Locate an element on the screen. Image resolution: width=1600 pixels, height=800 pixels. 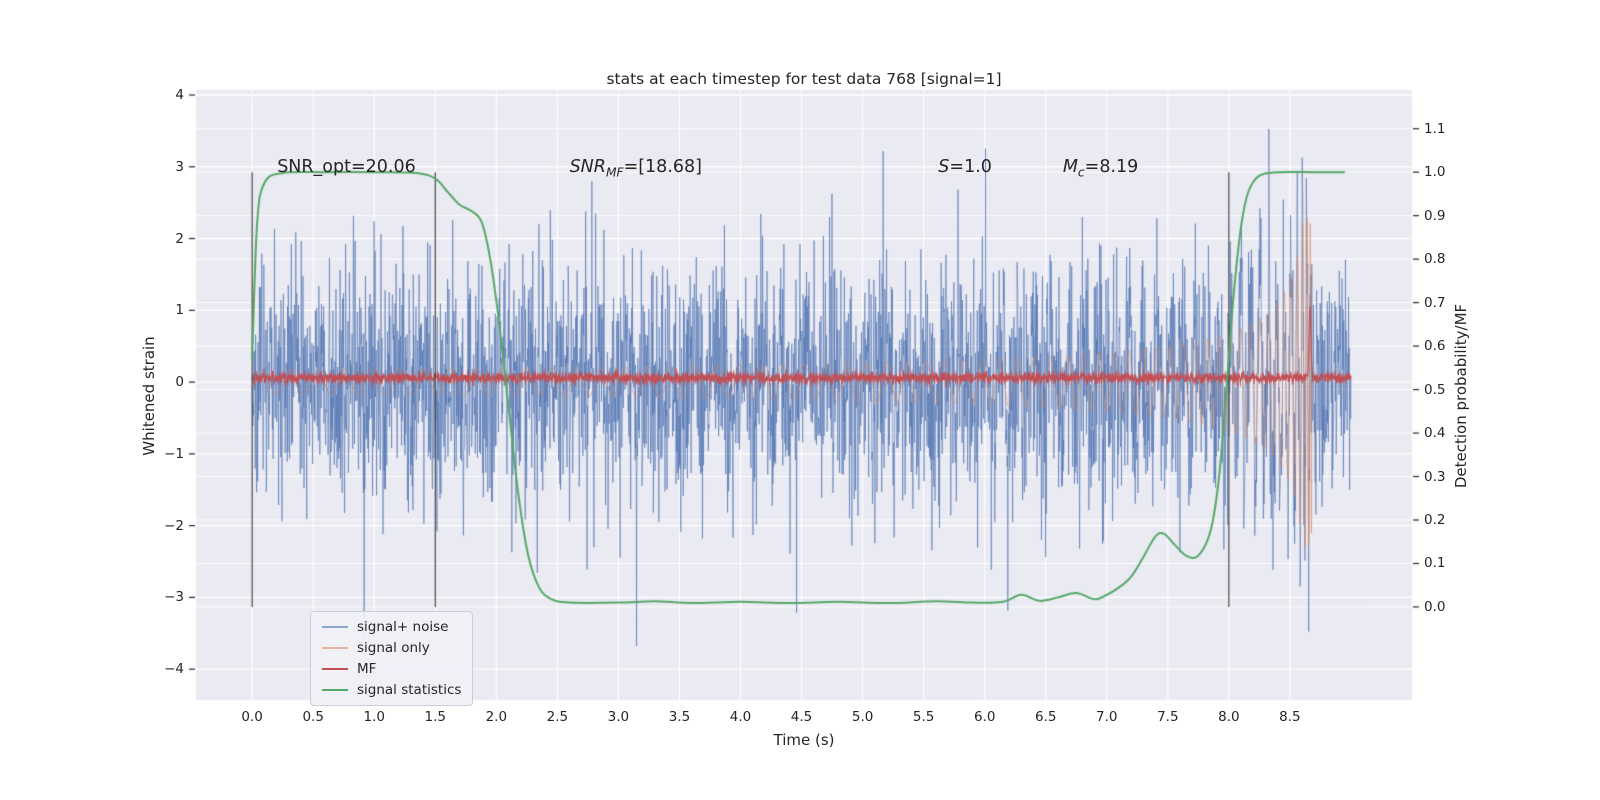
x-axis-label: Time (s) is located at coordinates (804, 740).